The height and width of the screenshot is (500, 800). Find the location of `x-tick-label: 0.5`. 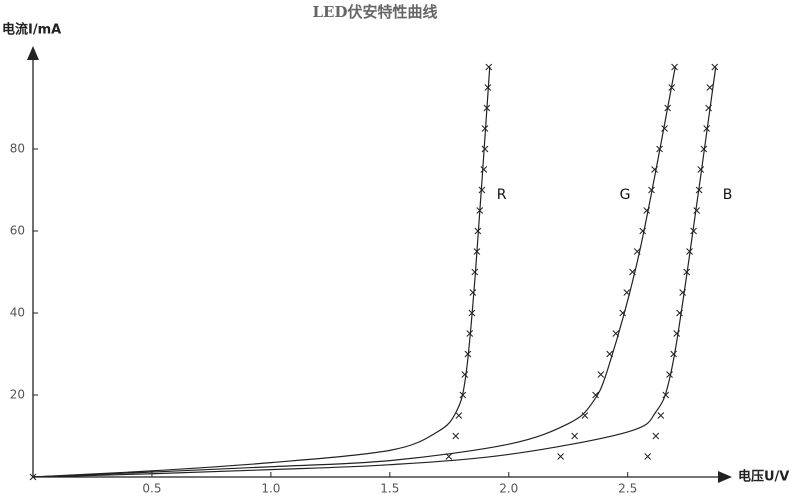

x-tick-label: 0.5 is located at coordinates (151, 489).